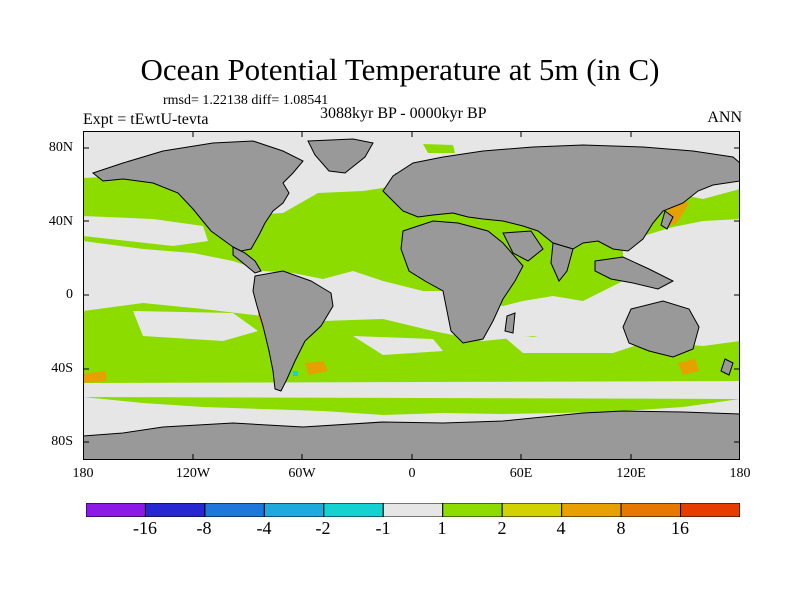  I want to click on lat-label-80s: 80S, so click(62, 441).